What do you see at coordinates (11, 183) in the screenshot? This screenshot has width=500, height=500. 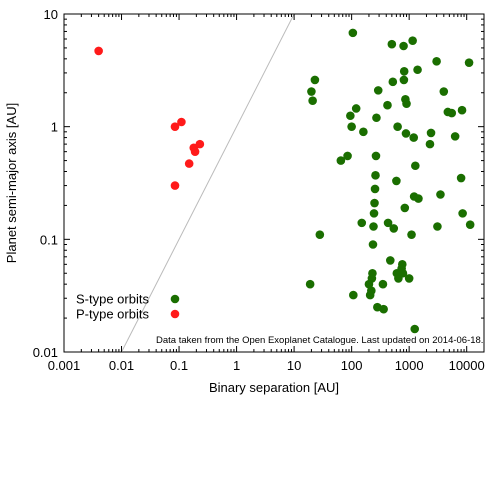 I see `y-axis-label: Planet semi-major axis [AU]` at bounding box center [11, 183].